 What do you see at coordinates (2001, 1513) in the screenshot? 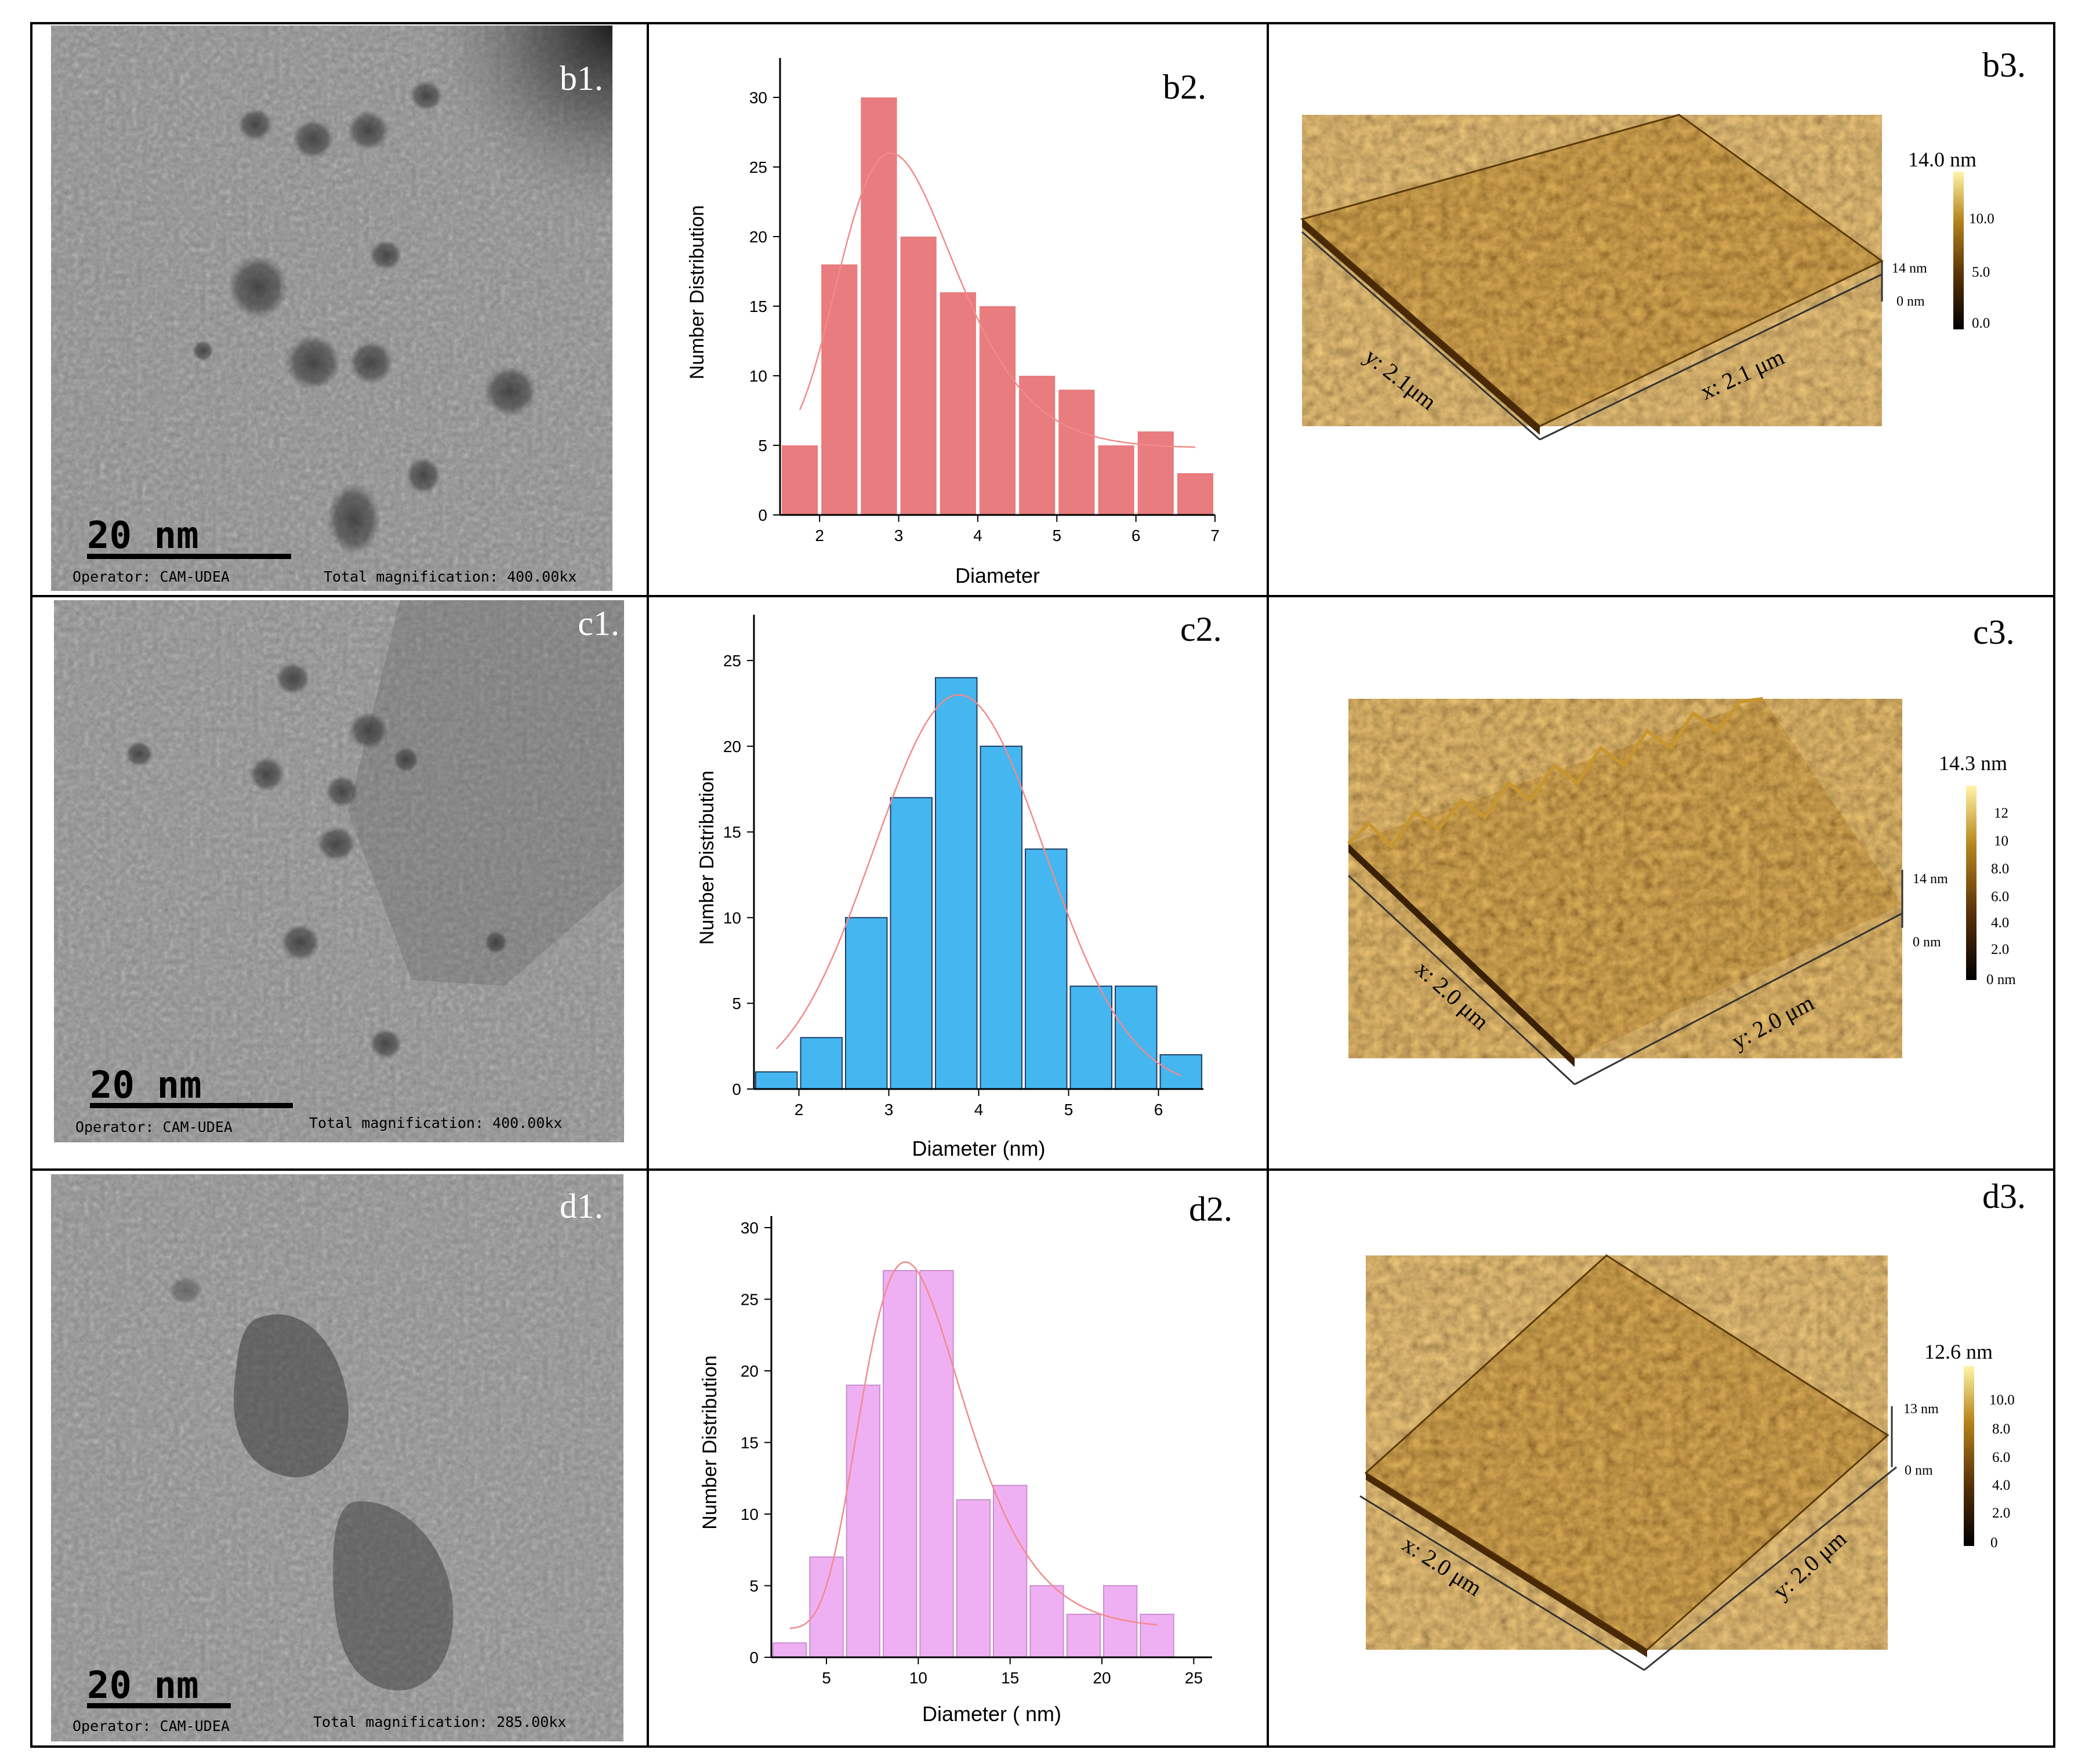
I see `colorbar-tick-d3-4: 2.0` at bounding box center [2001, 1513].